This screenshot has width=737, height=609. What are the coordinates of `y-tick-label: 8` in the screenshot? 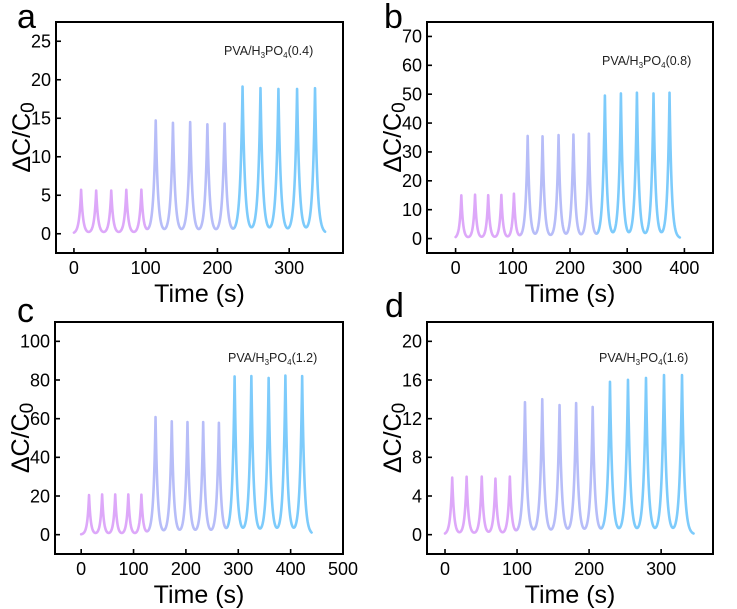 It's located at (417, 458).